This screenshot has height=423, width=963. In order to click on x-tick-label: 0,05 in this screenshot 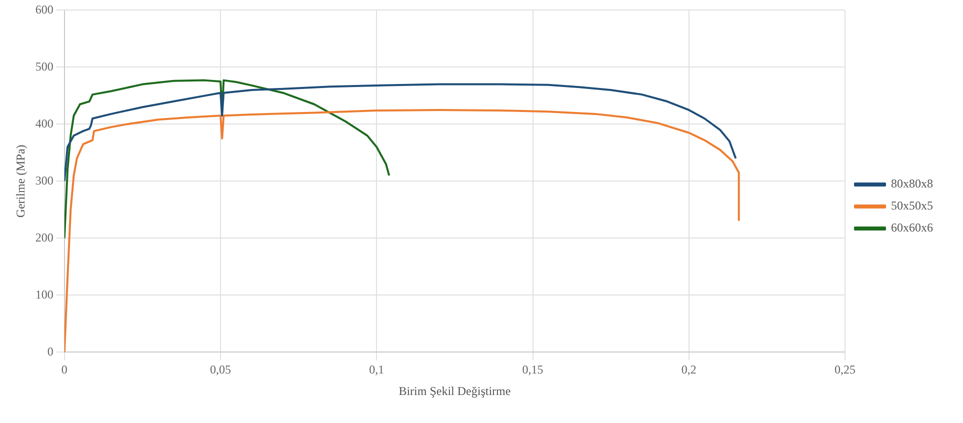, I will do `click(221, 369)`.